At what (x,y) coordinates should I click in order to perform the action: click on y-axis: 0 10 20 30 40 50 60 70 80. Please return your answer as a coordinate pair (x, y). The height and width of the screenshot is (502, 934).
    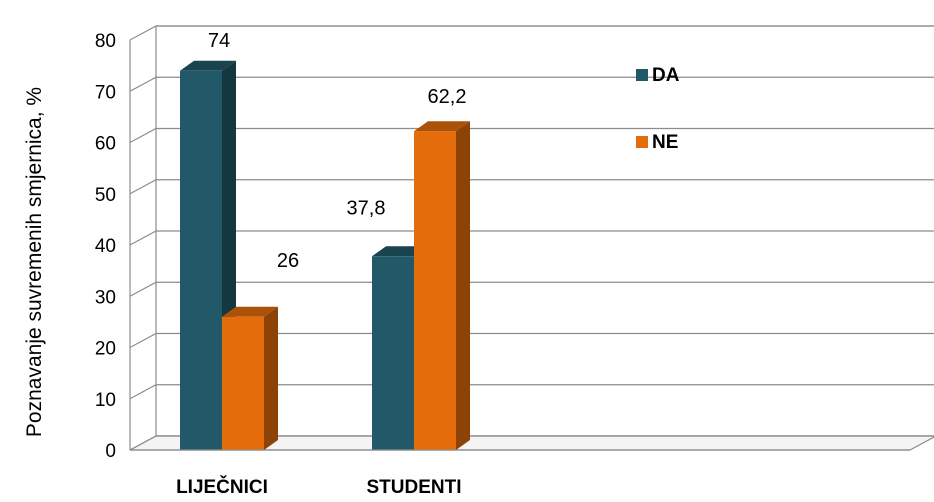
    Looking at the image, I should click on (113, 246).